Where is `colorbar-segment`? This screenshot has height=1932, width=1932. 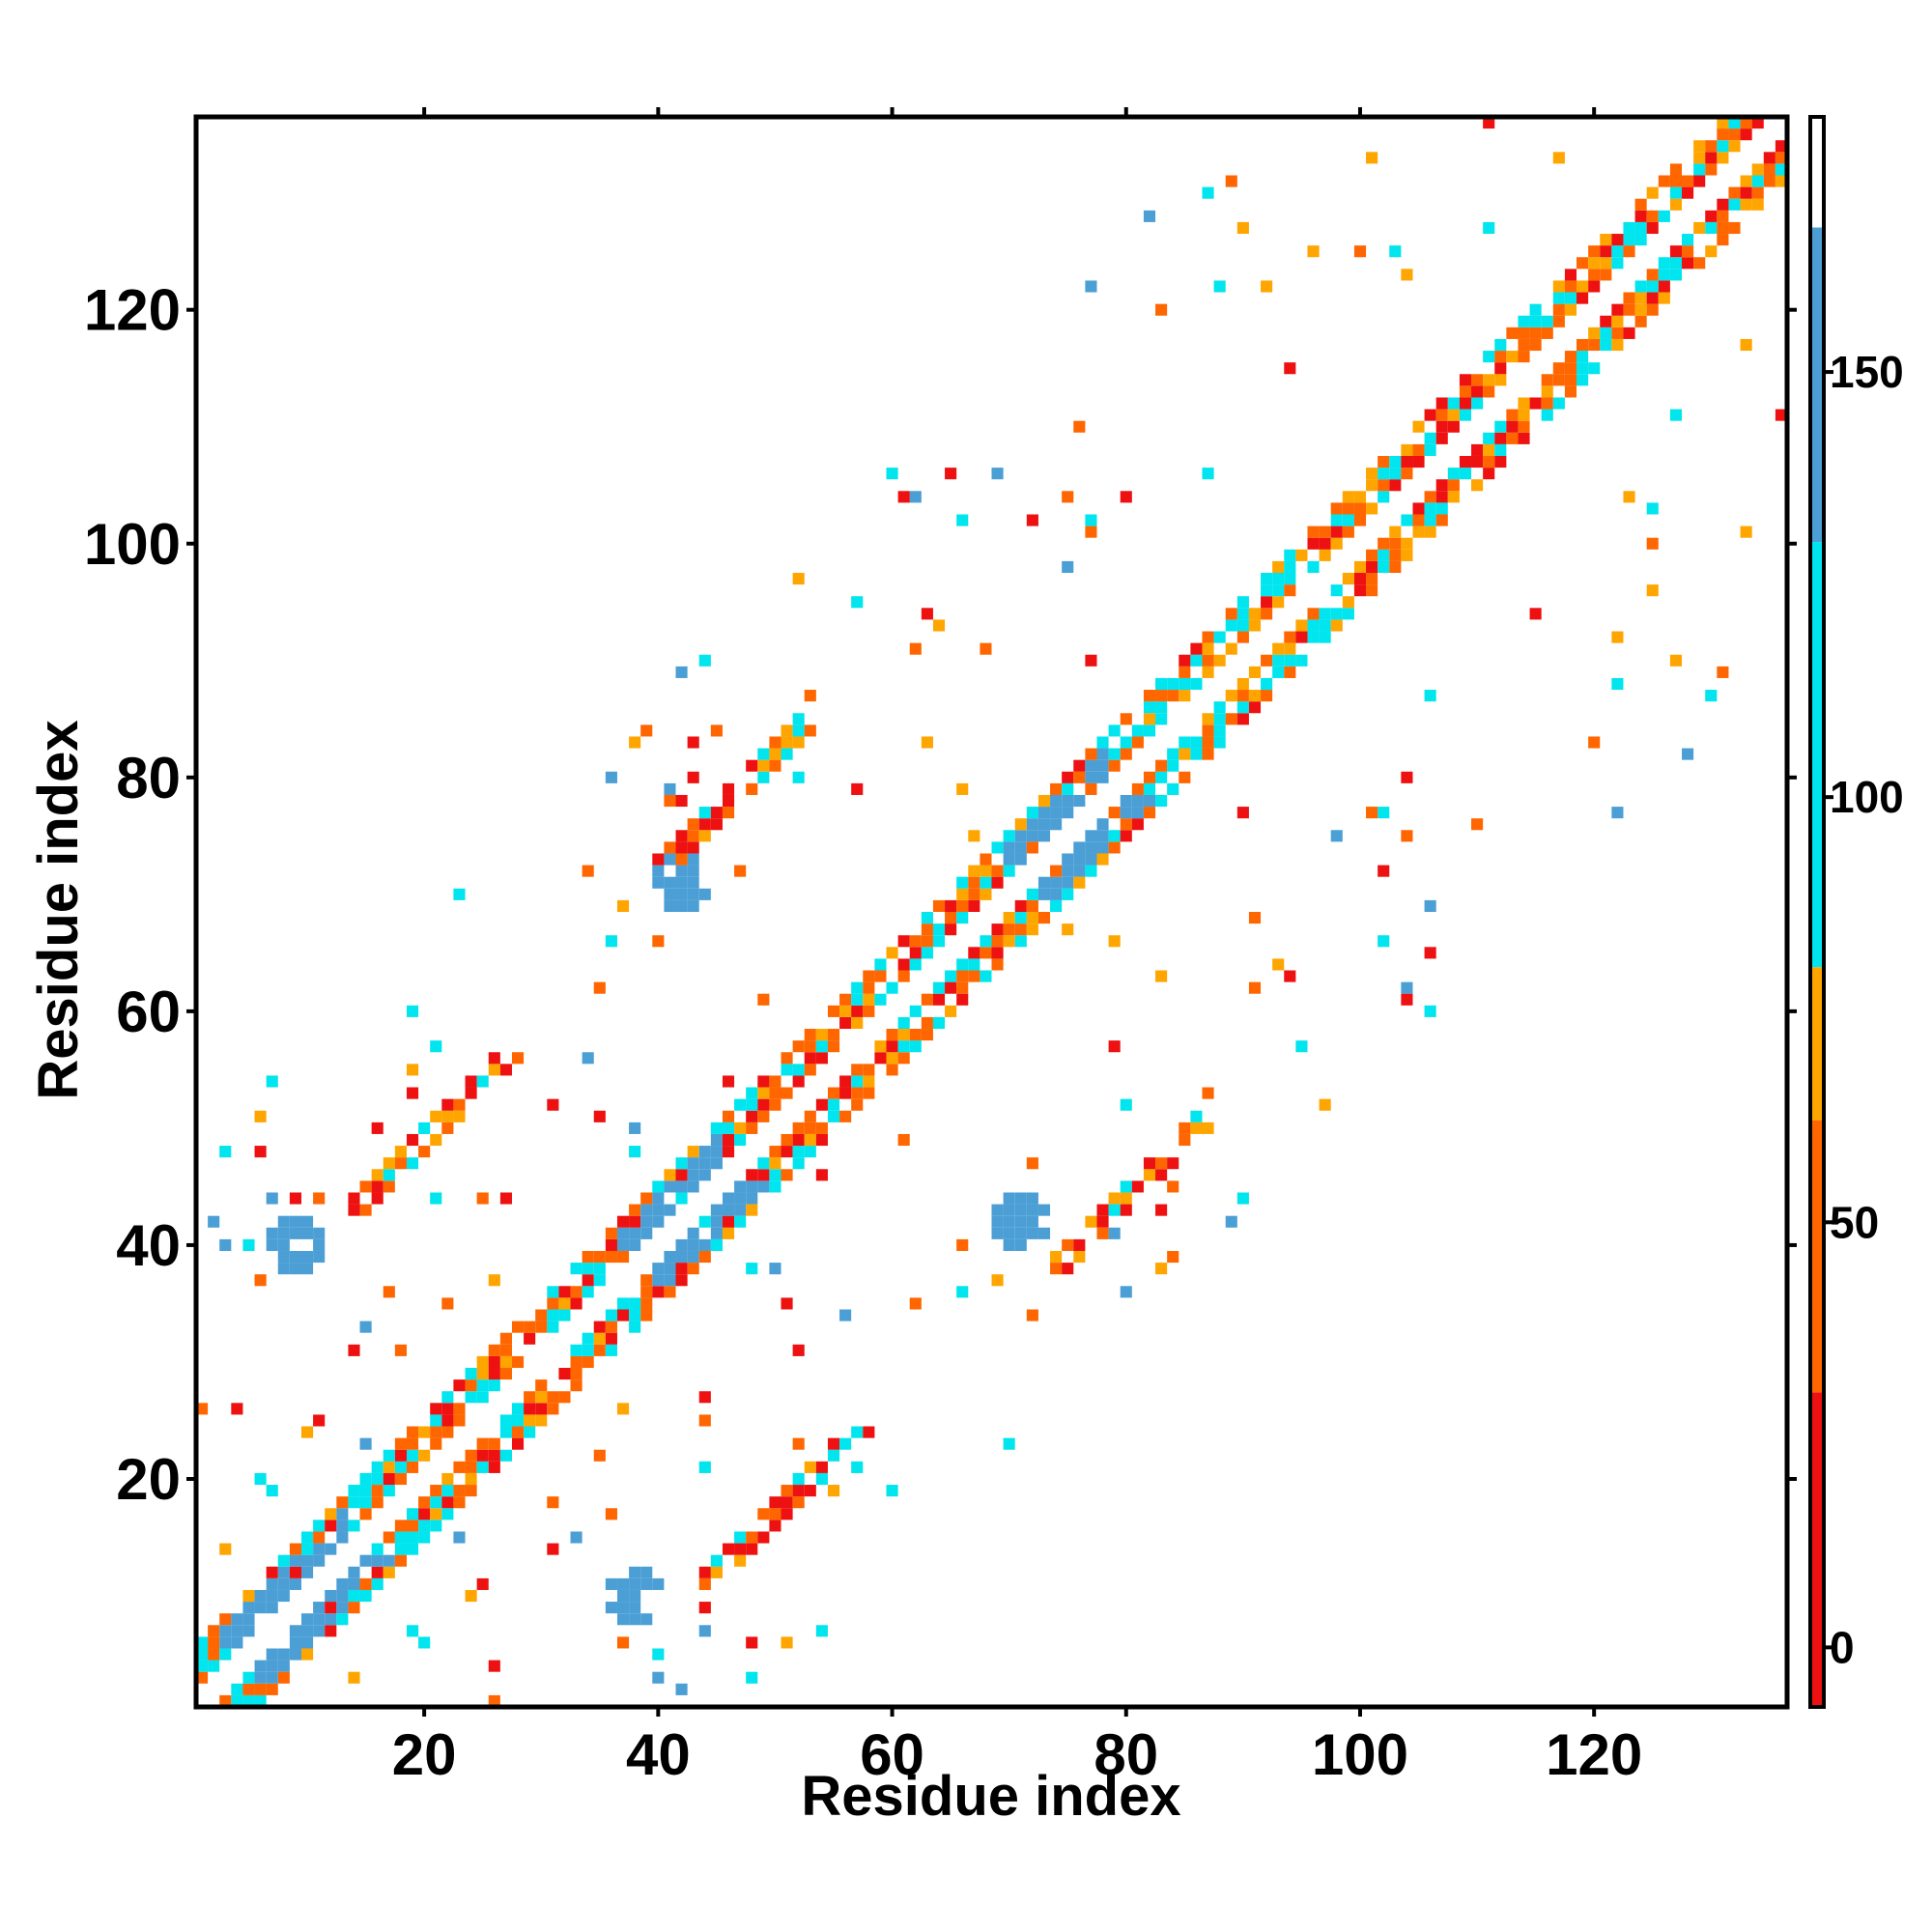 colorbar-segment is located at coordinates (1817, 1044).